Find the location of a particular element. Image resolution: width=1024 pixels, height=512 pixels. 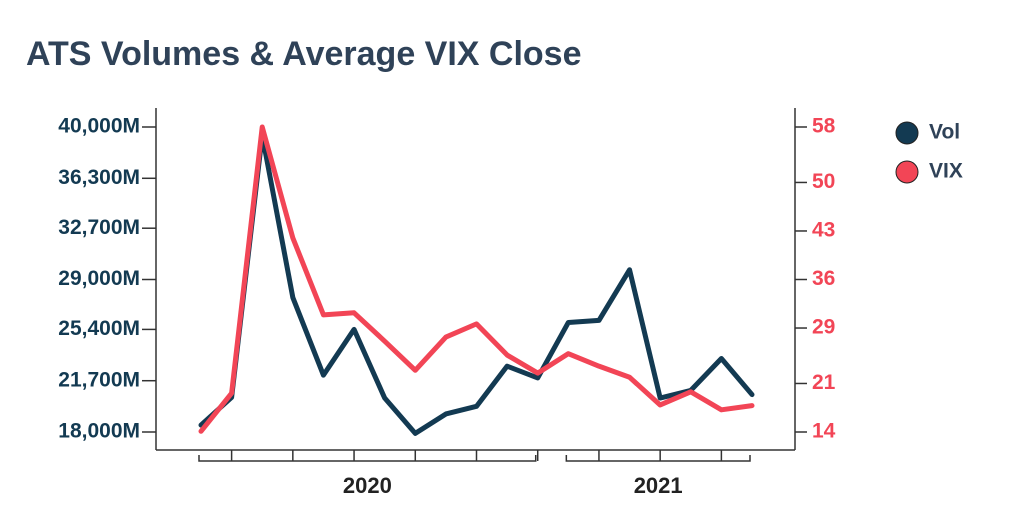

y-tick-label: 32,700M is located at coordinates (99, 227).